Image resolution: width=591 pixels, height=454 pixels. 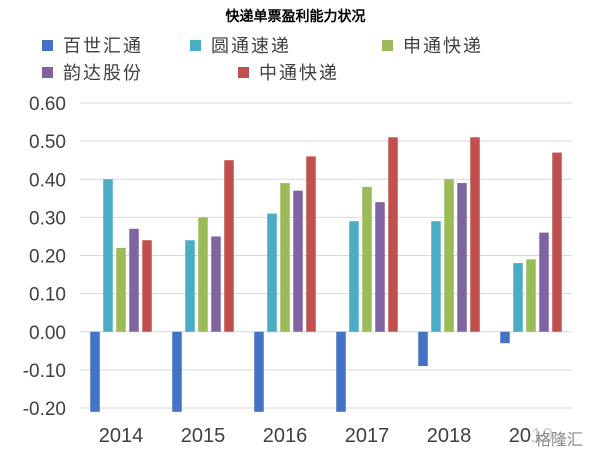 I want to click on x-tick-label: 2017, so click(x=367, y=436).